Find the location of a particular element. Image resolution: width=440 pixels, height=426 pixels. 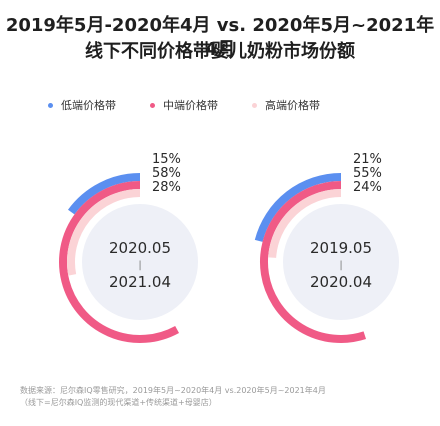

value-label-high: 24% is located at coordinates (367, 187).